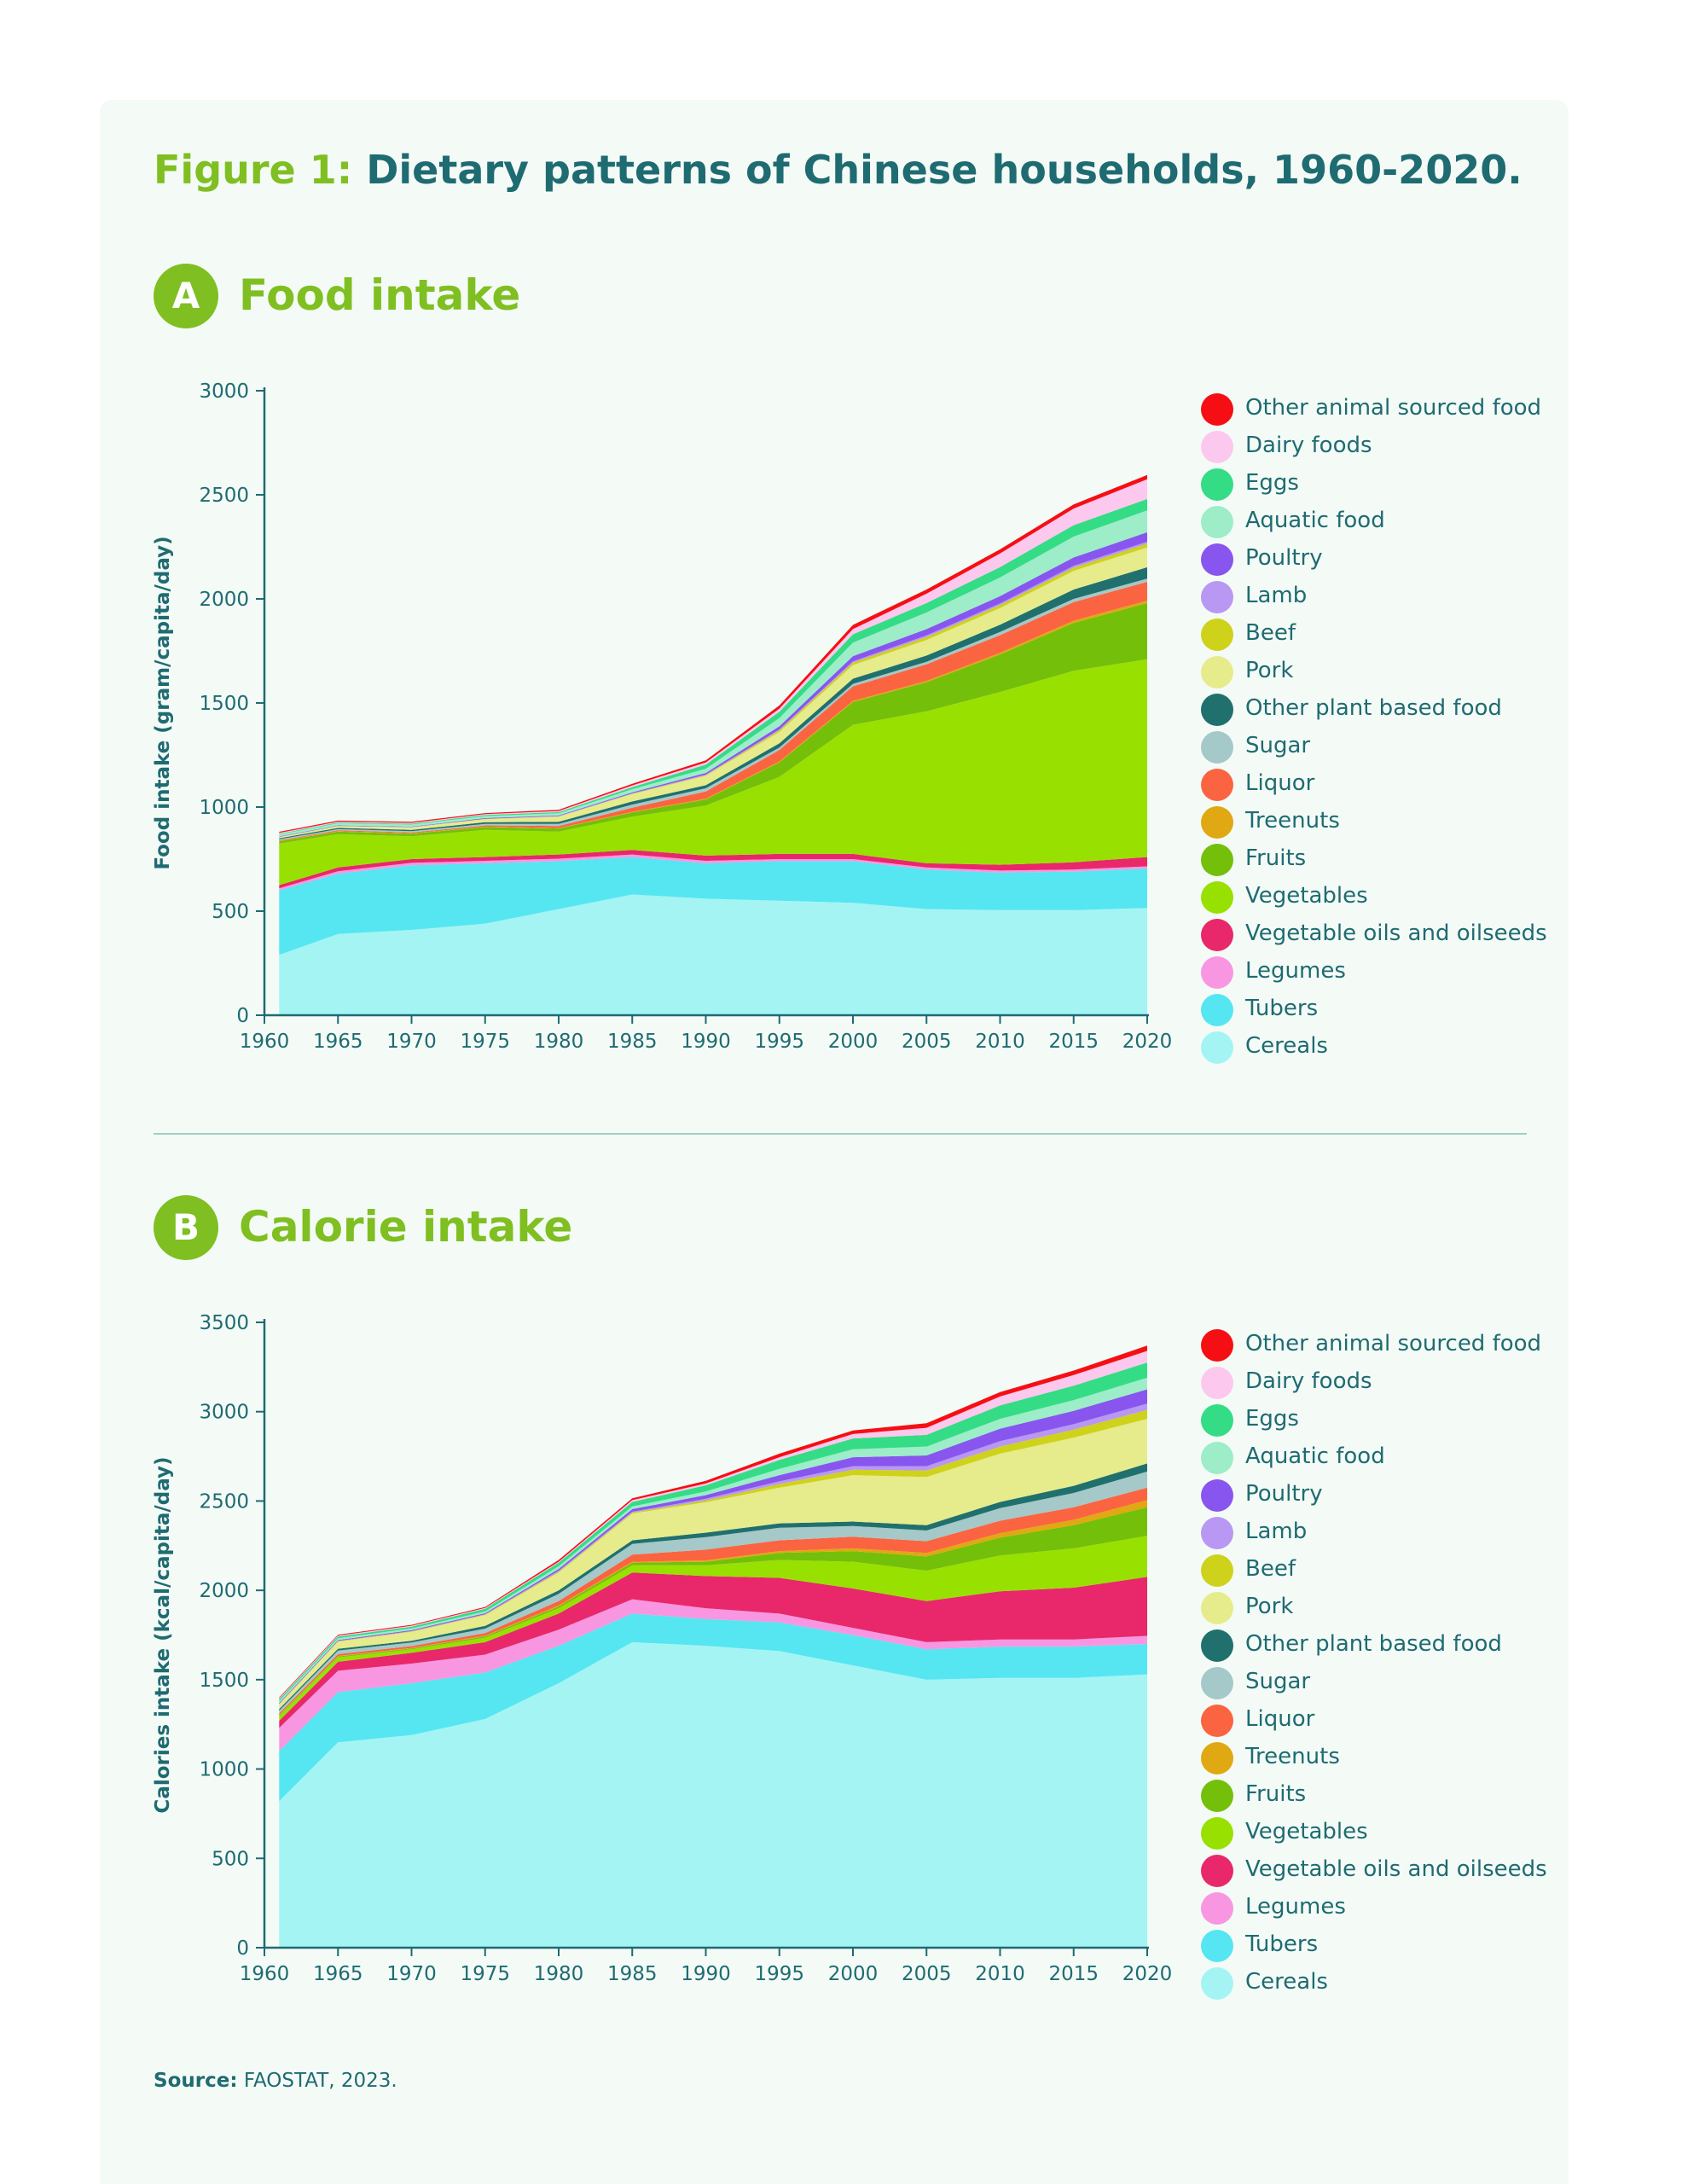 The width and height of the screenshot is (1682, 2184). I want to click on calorie-x-tick-label: 1985, so click(632, 1974).